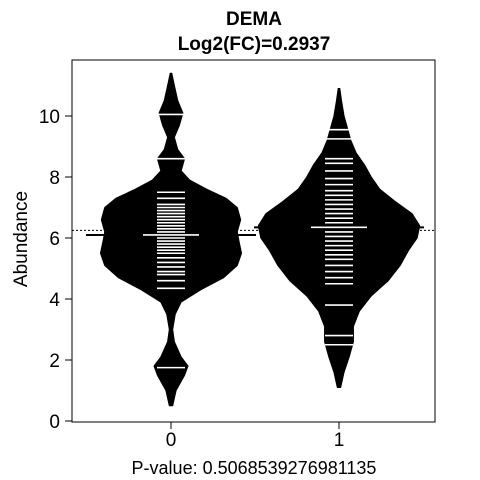 This screenshot has width=480, height=480. I want to click on y-tick-label: 8, so click(54, 178).